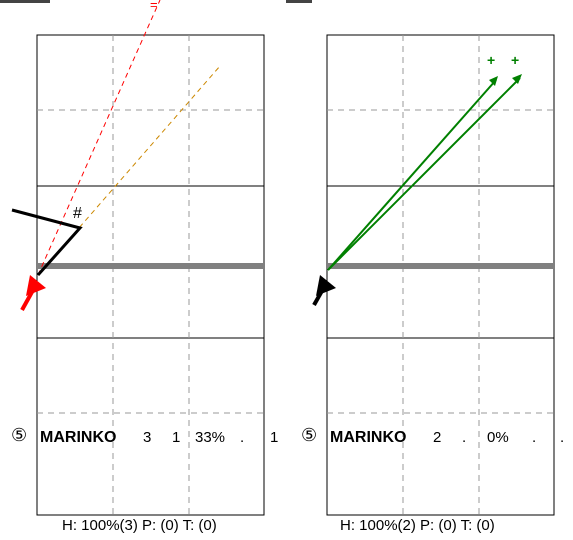  Describe the element at coordinates (77, 213) in the screenshot. I see `hash-mark: #` at that location.